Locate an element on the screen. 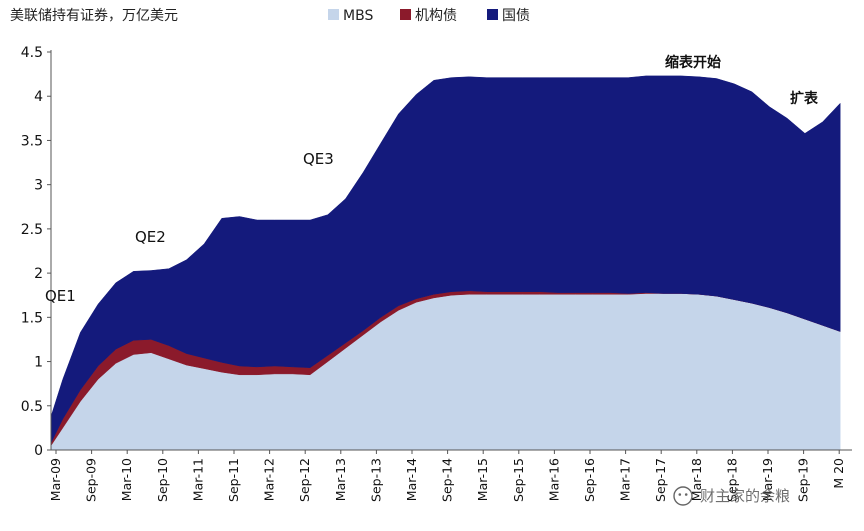 The height and width of the screenshot is (531, 864). x-tick-label: Sep-17 is located at coordinates (660, 480).